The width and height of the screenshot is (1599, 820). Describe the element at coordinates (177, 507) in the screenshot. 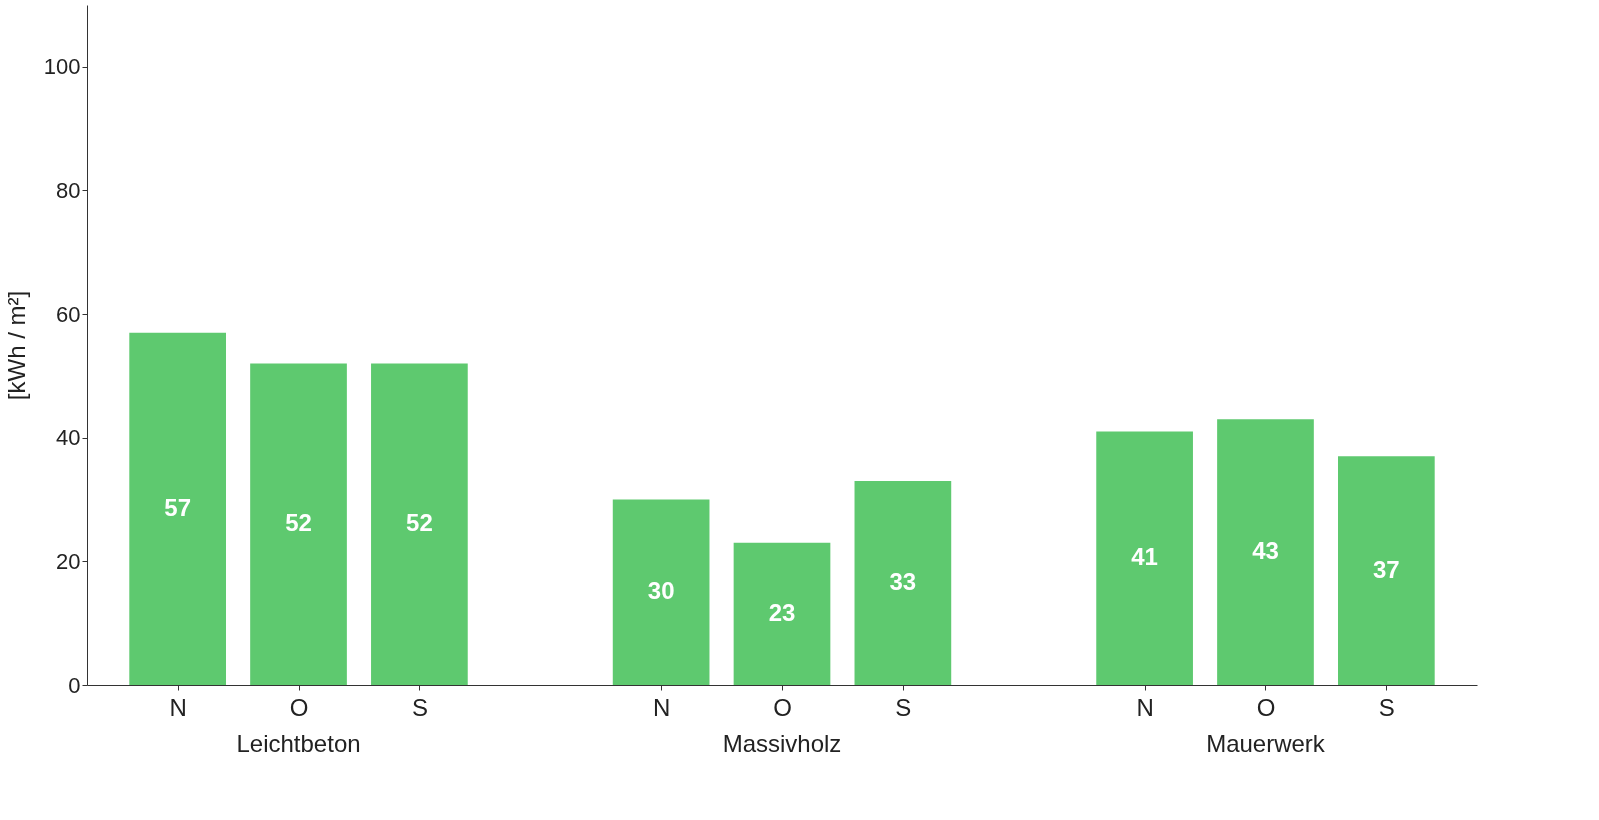

I see `data-label: 57` at that location.